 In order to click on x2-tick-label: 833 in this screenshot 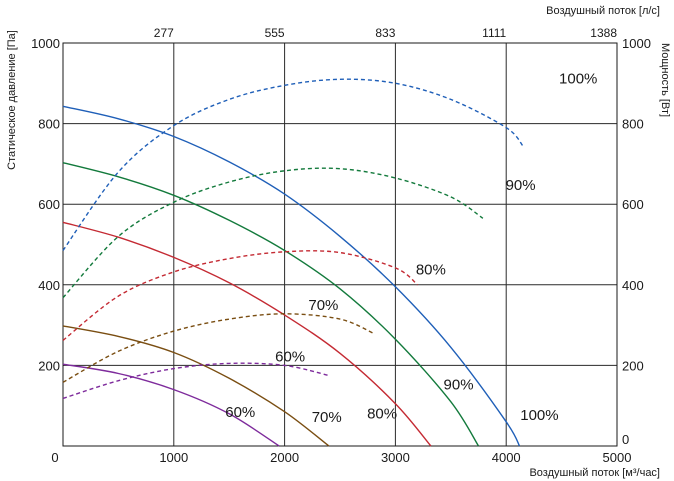, I will do `click(385, 33)`.